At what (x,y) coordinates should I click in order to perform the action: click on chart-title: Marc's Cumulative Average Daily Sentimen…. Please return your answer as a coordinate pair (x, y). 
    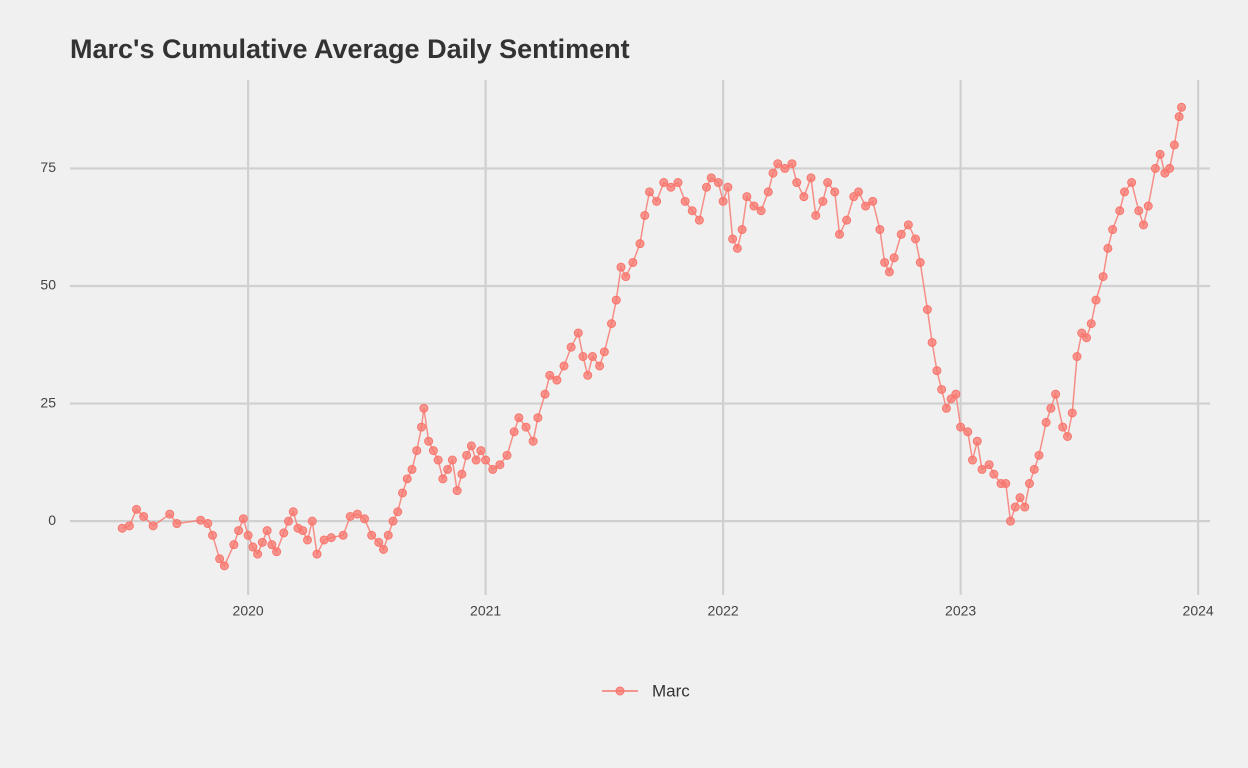
    Looking at the image, I should click on (350, 49).